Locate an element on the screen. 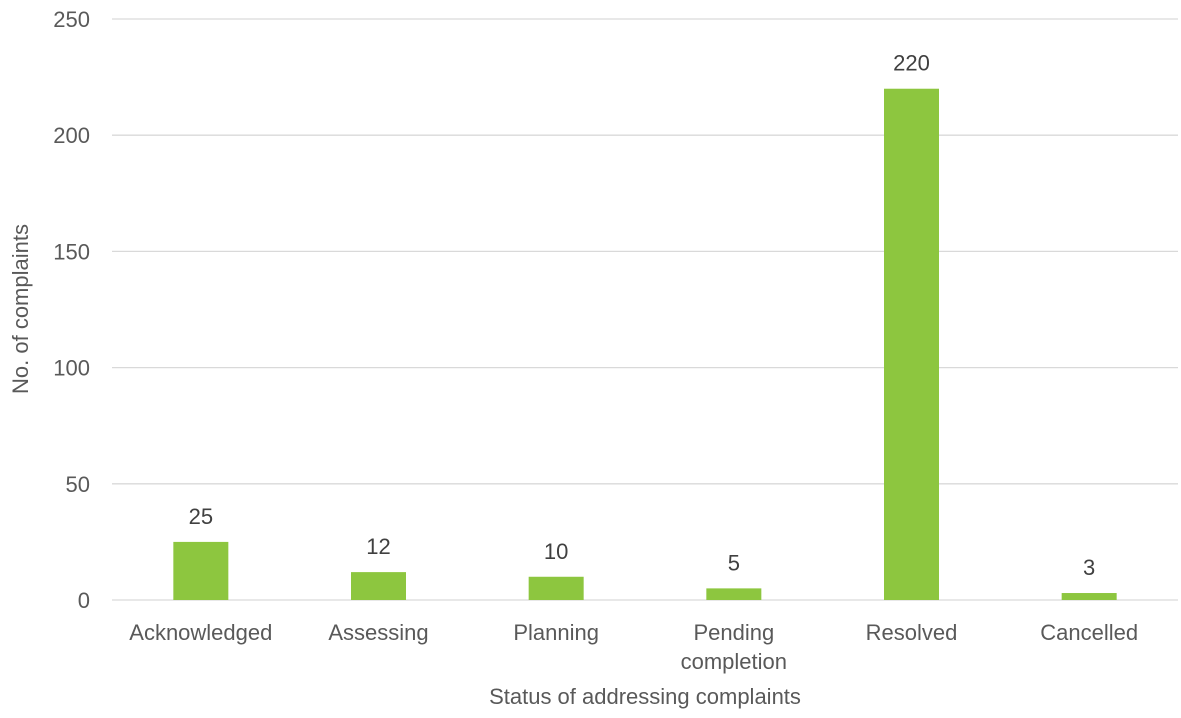 This screenshot has height=718, width=1181. x-category-label: Pending is located at coordinates (733, 632).